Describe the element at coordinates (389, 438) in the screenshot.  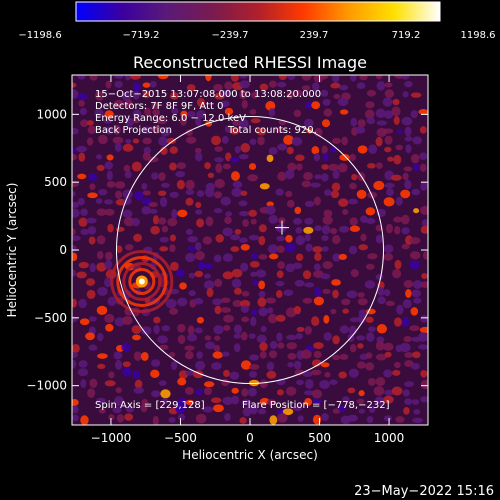
I see `x-tick-label: 1000` at that location.